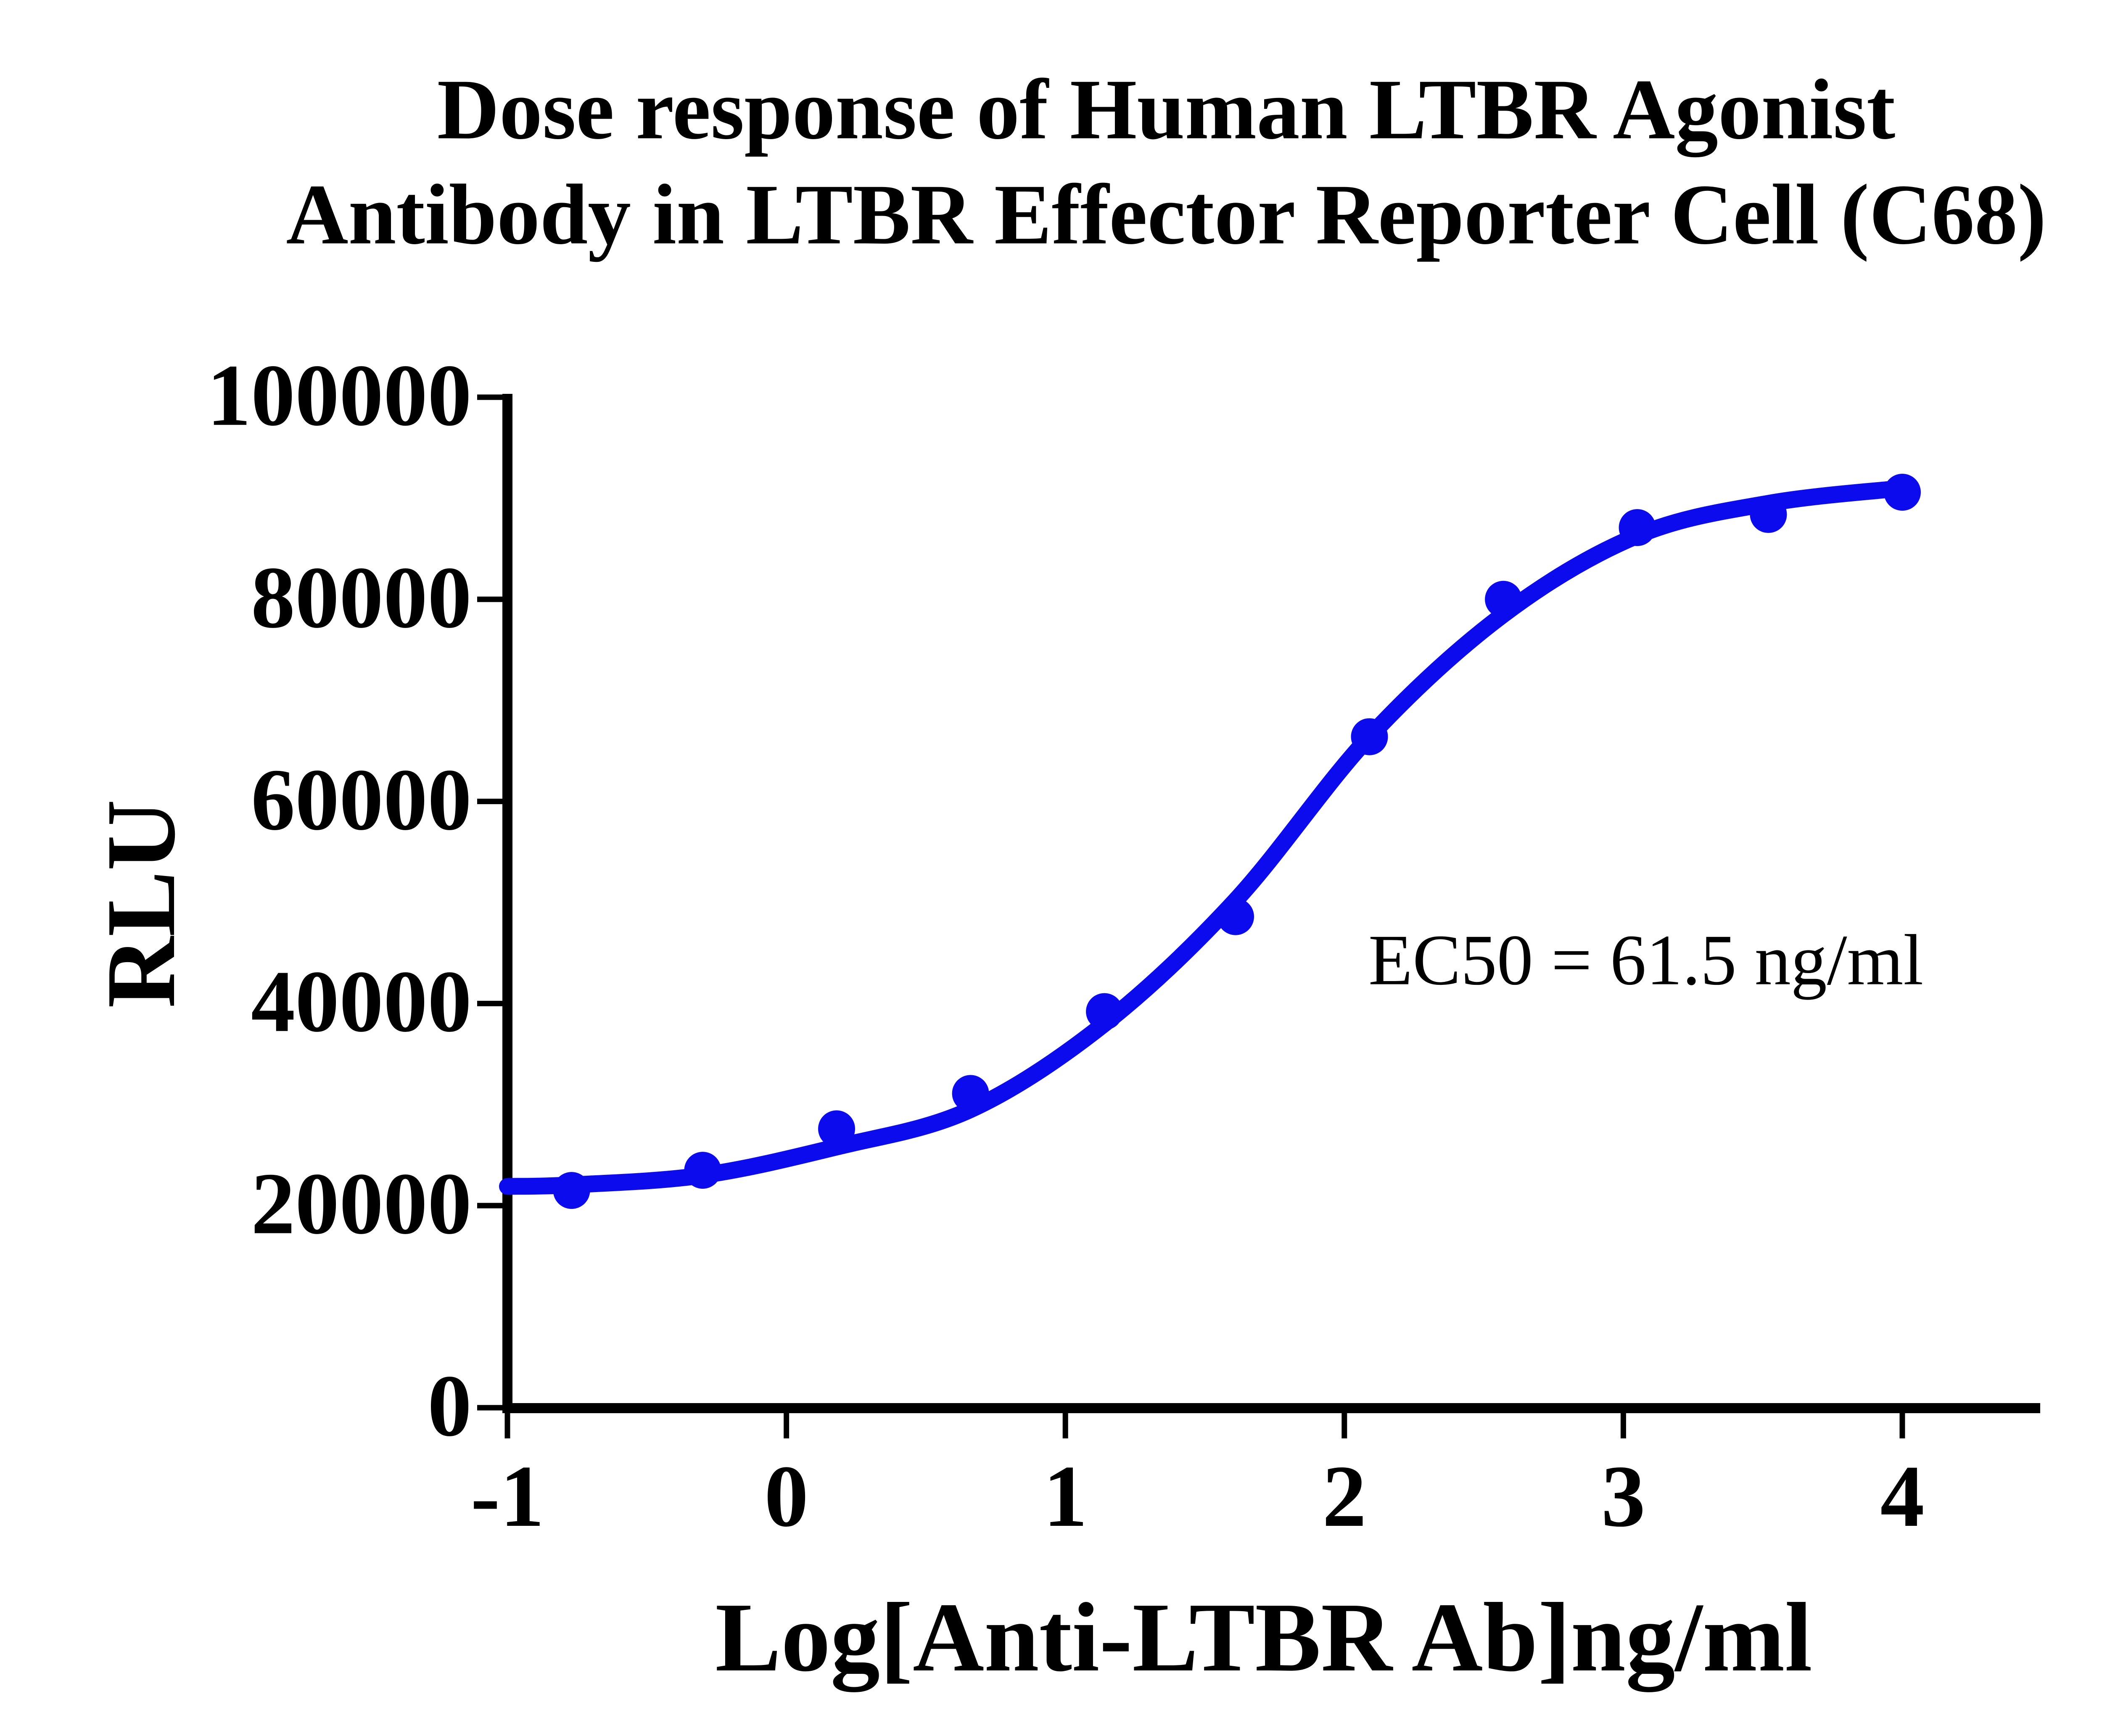 The height and width of the screenshot is (1736, 2102). Describe the element at coordinates (361, 597) in the screenshot. I see `y-tick-label: 80000` at that location.